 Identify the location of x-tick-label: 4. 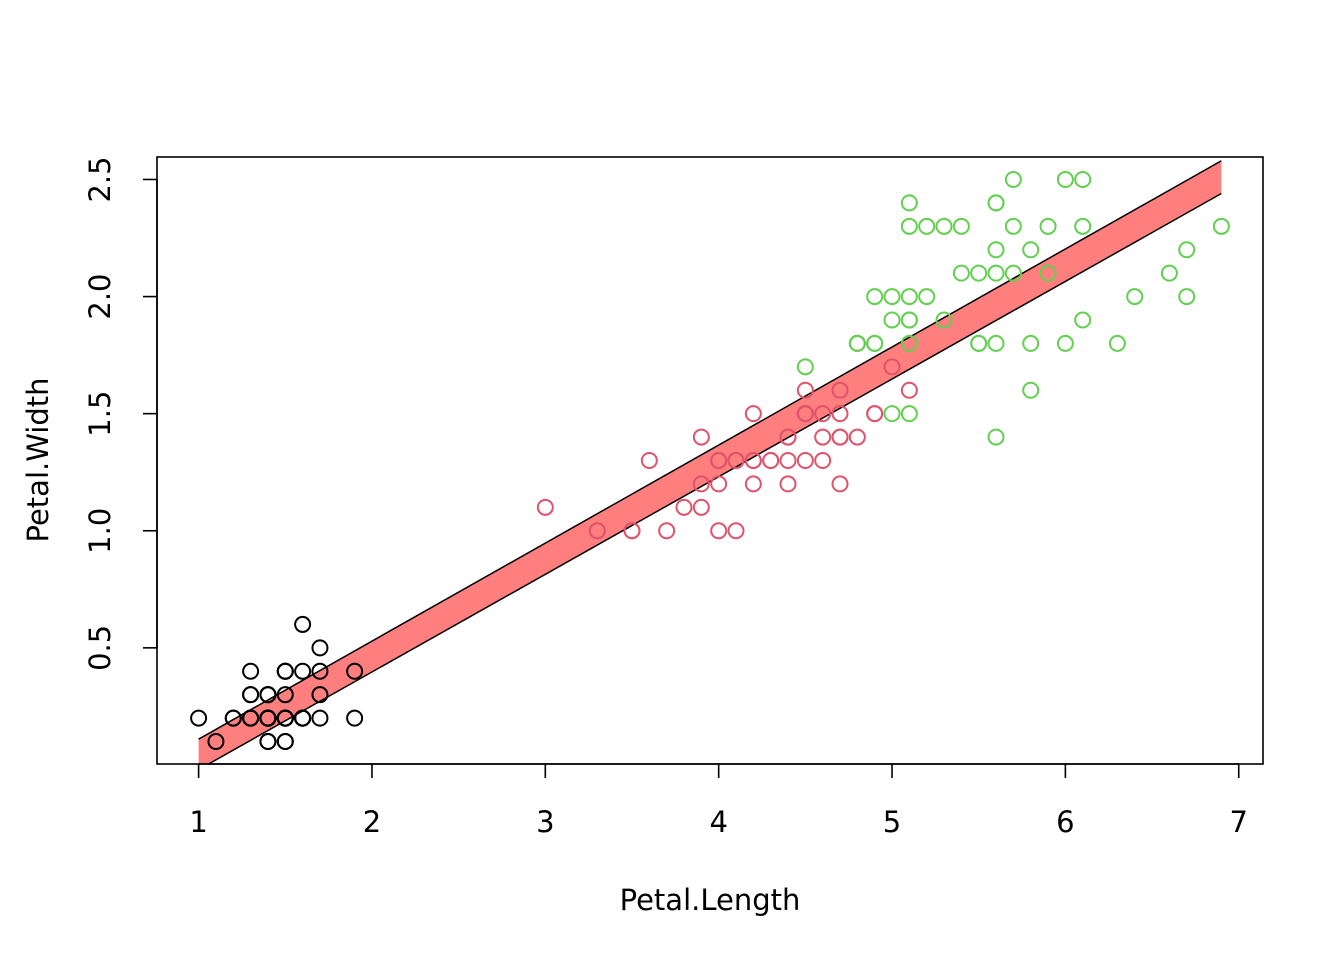
(718, 822).